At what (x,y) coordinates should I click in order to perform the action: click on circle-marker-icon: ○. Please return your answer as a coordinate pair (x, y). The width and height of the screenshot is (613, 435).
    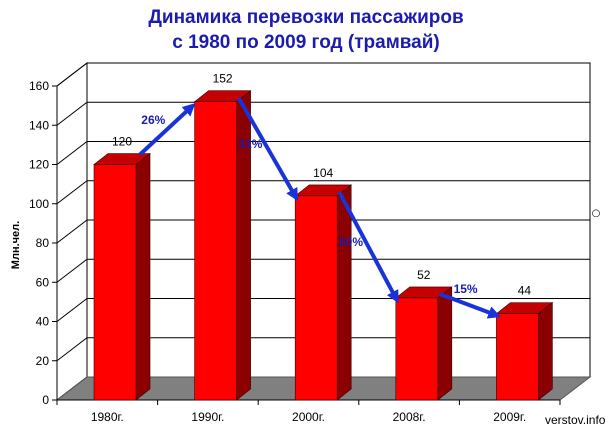
    Looking at the image, I should click on (596, 213).